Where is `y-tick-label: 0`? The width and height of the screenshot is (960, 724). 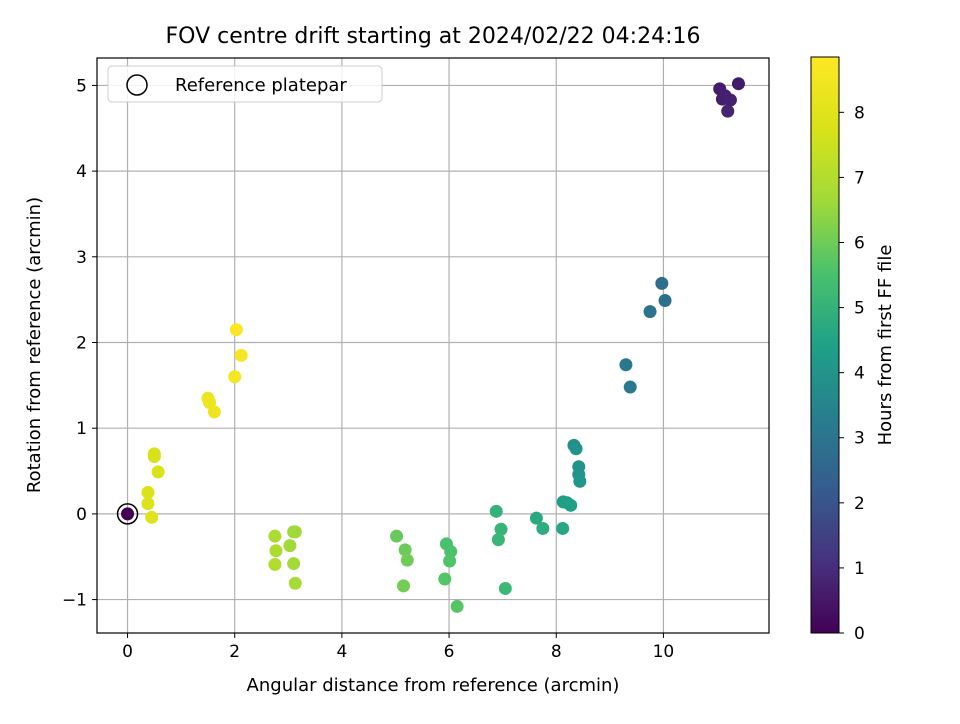
y-tick-label: 0 is located at coordinates (81, 515).